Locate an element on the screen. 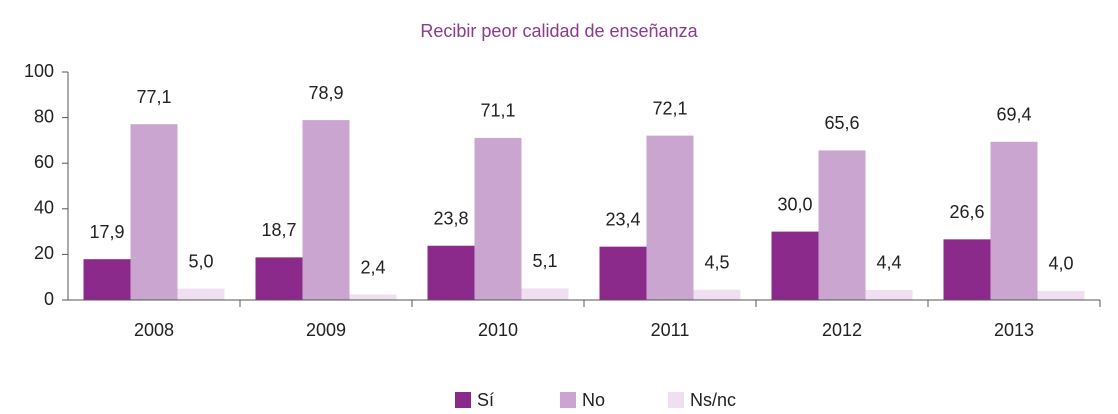 The image size is (1118, 414). legend-label: No is located at coordinates (593, 400).